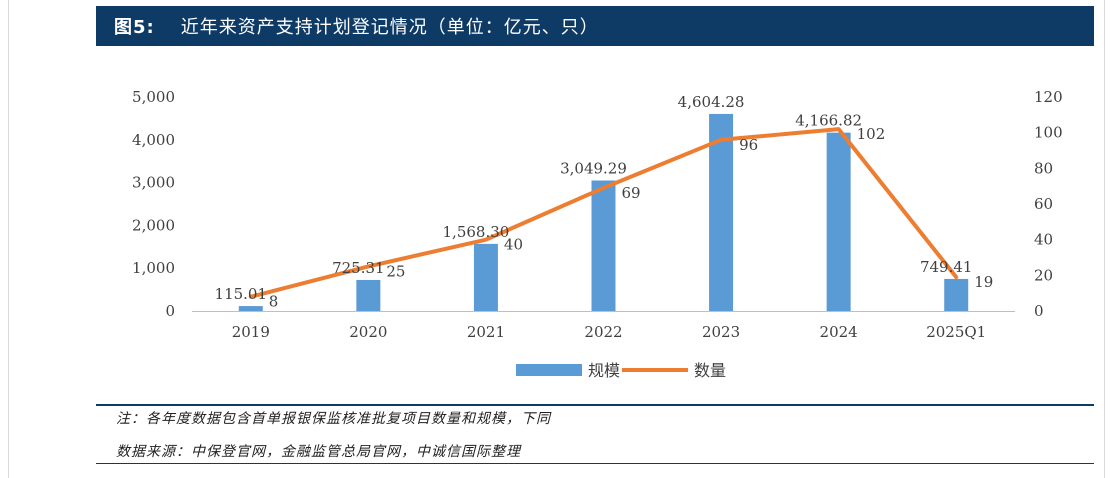  What do you see at coordinates (153, 183) in the screenshot?
I see `left-axis-tick-label: 3,000` at bounding box center [153, 183].